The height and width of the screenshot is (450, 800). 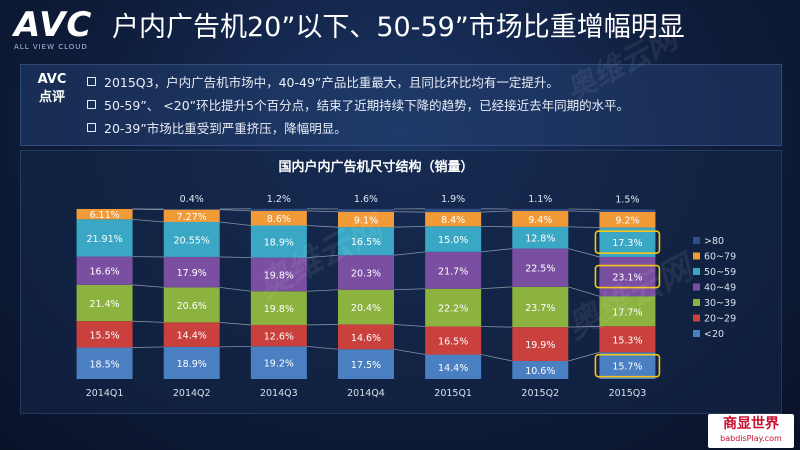 I want to click on data-label: 1.5%, so click(x=627, y=199).